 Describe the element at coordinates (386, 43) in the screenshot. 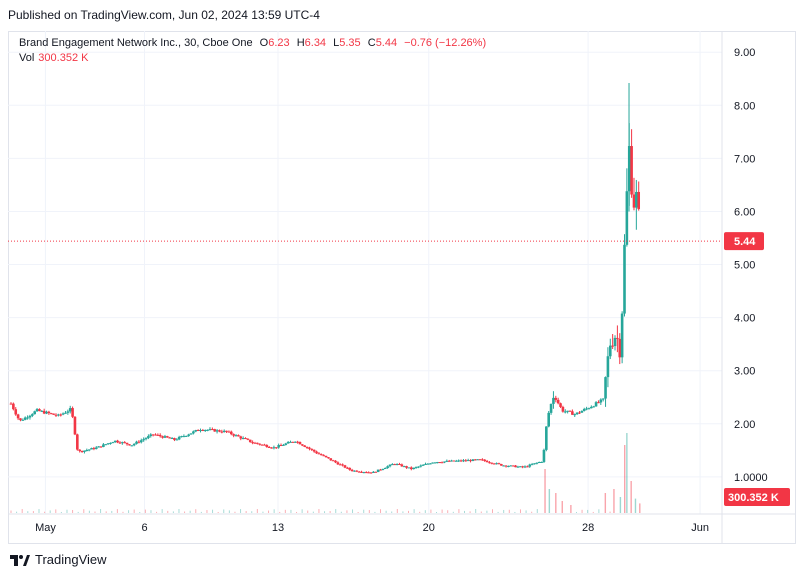

I see `close-value: 5.44` at that location.